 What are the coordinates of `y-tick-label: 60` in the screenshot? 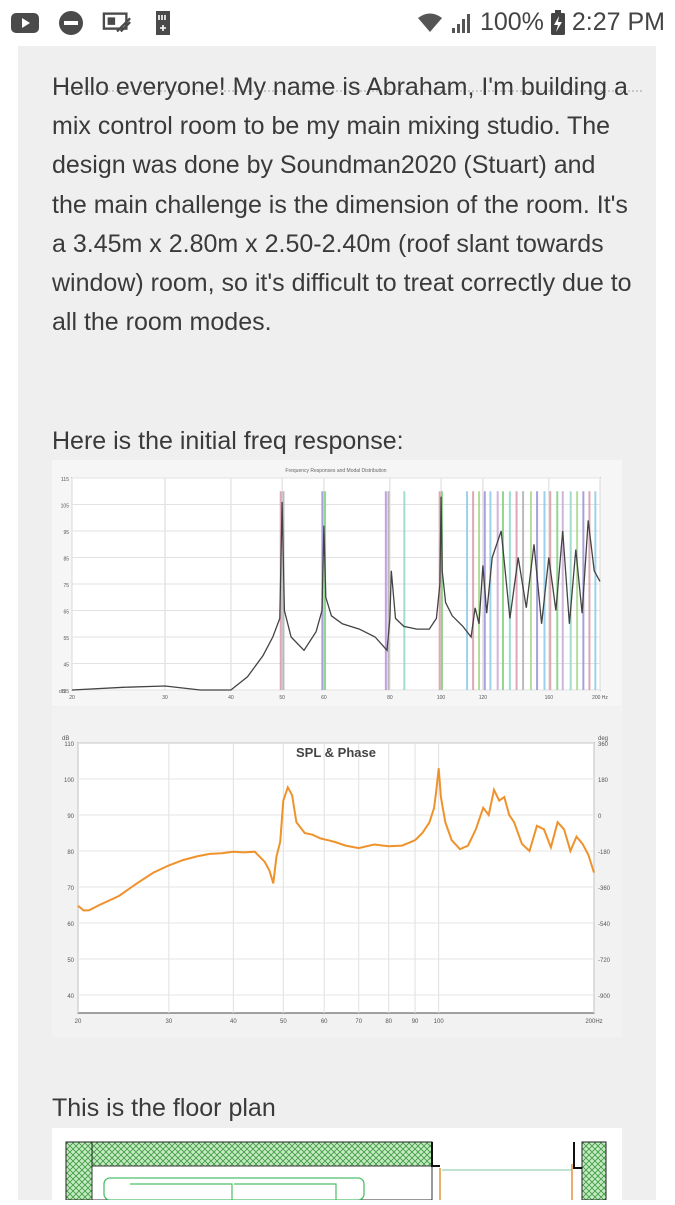 It's located at (70, 925).